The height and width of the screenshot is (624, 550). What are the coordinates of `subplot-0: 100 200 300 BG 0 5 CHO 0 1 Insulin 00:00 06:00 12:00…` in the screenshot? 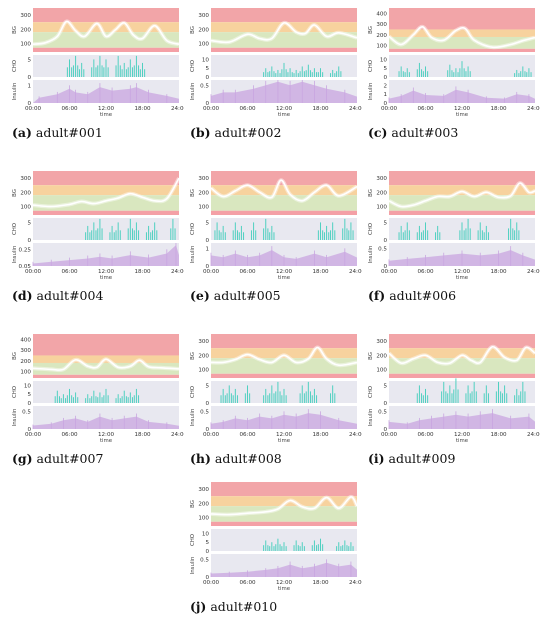 It's located at (98, 75).